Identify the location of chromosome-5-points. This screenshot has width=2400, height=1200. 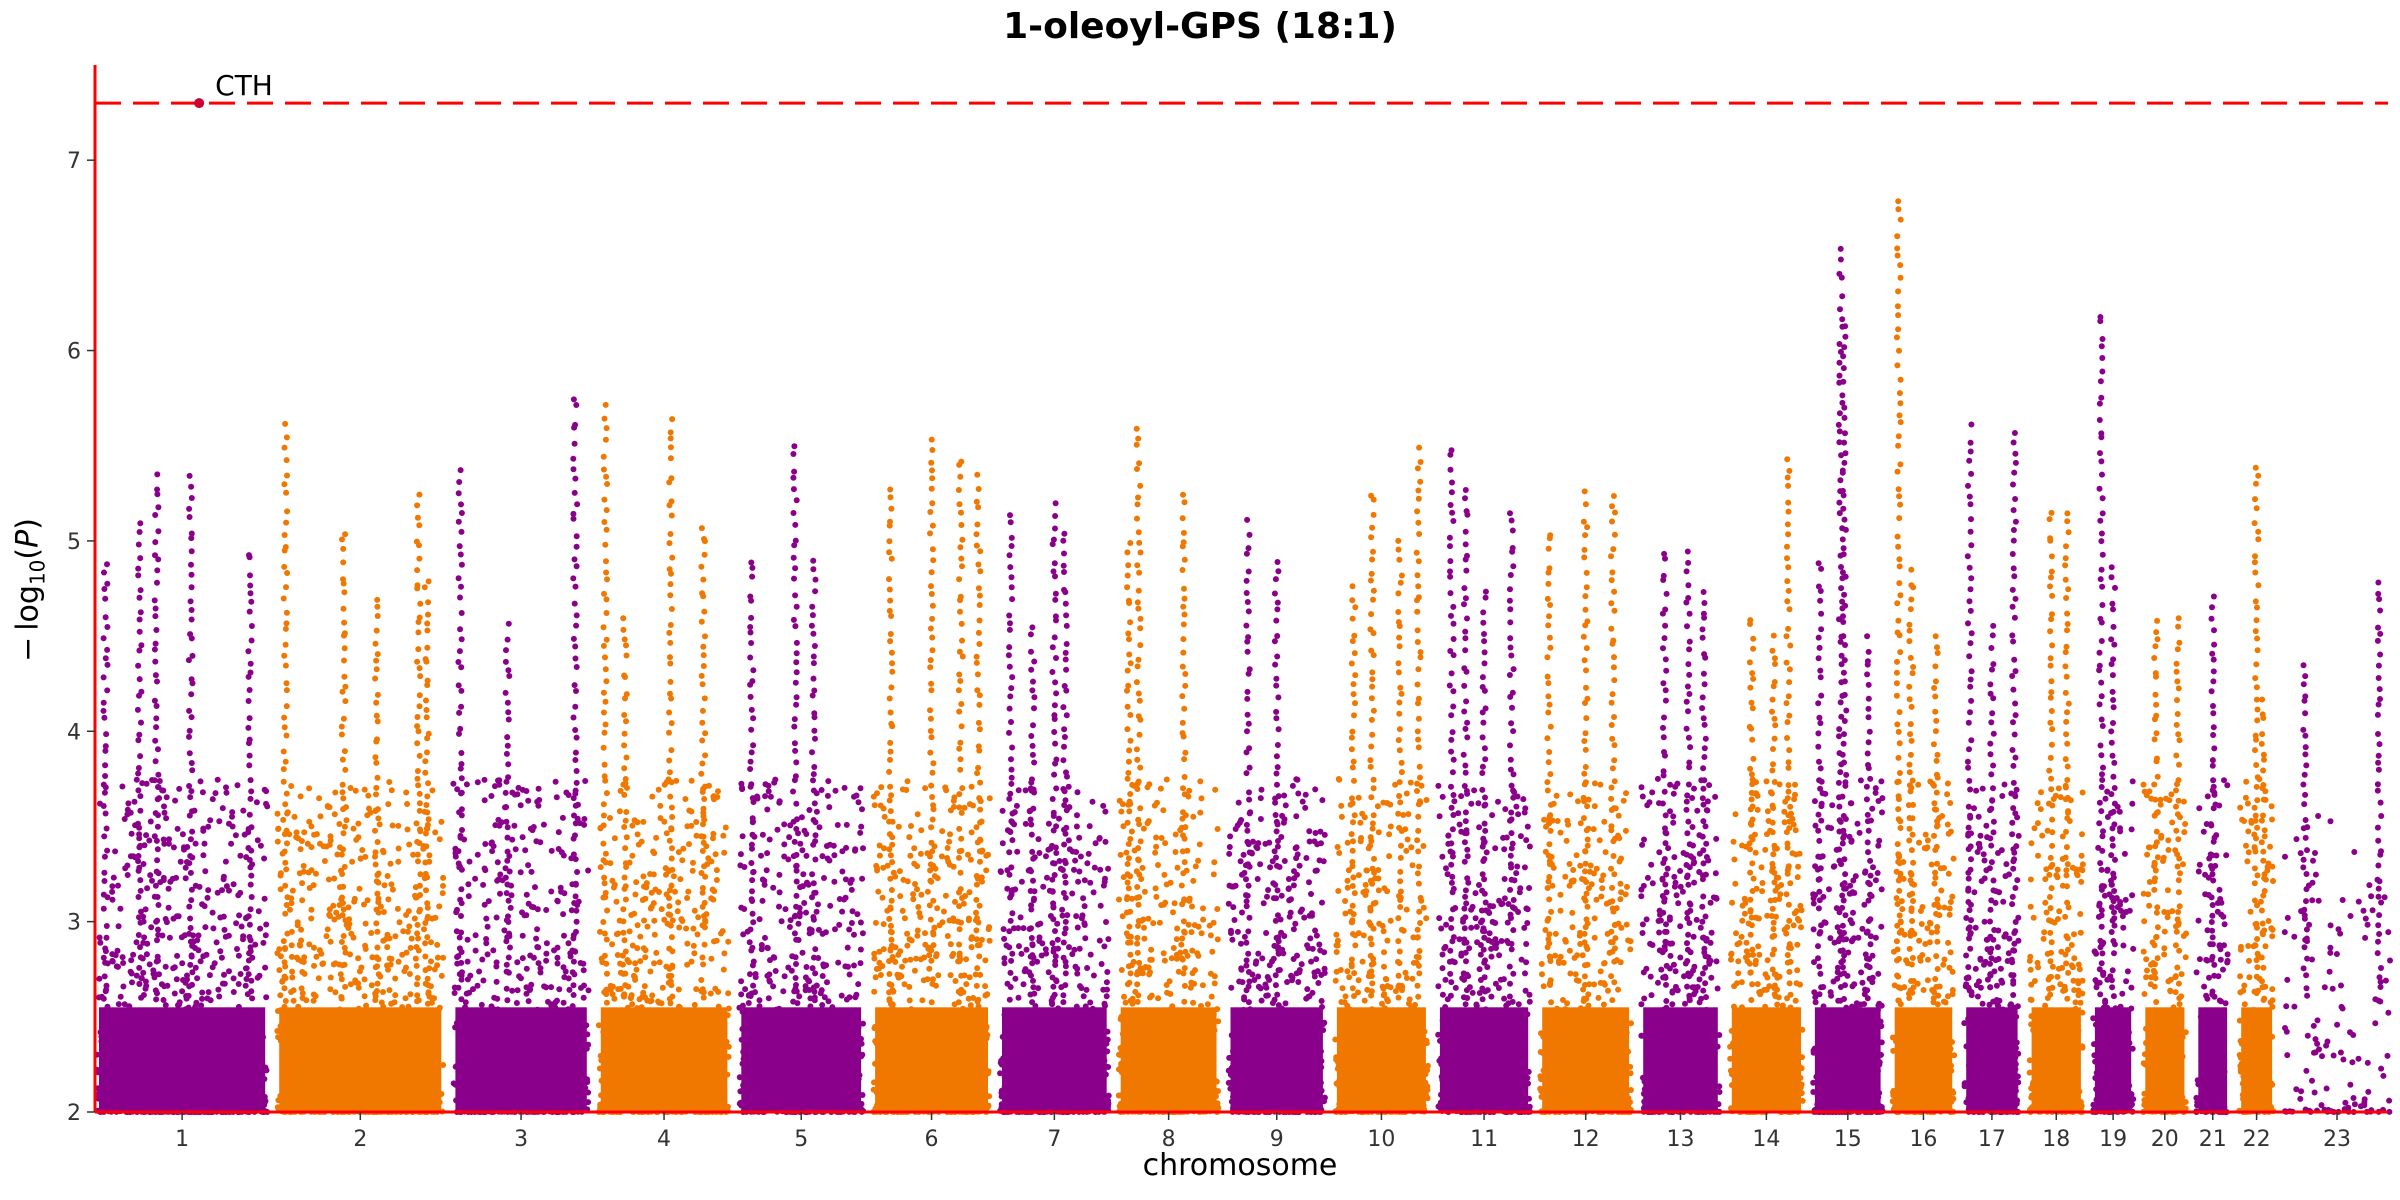
(801, 779).